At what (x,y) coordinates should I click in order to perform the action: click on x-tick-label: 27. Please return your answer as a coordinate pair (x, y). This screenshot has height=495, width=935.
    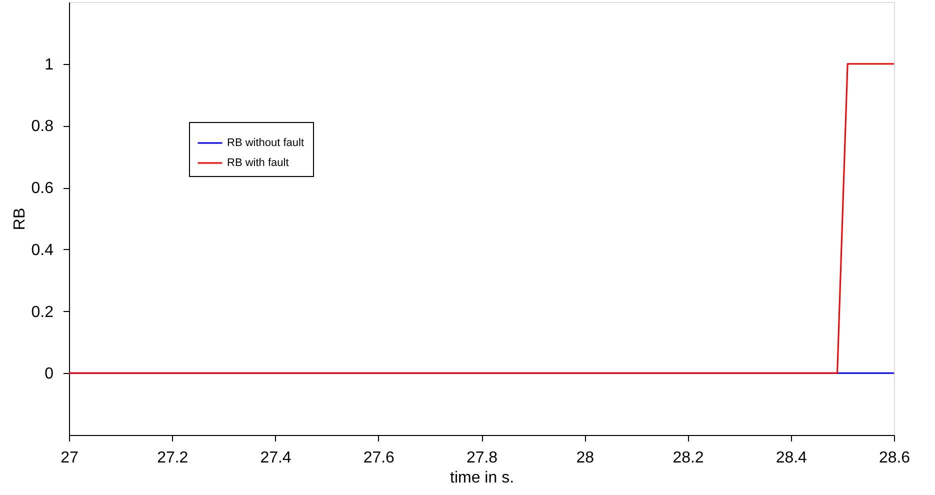
    Looking at the image, I should click on (69, 458).